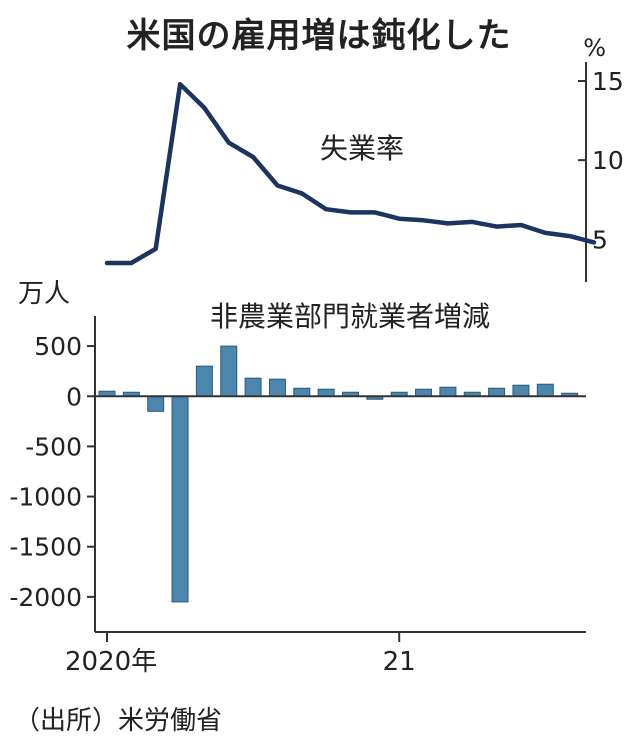  What do you see at coordinates (594, 48) in the screenshot?
I see `unemployment-unit-label: %` at bounding box center [594, 48].